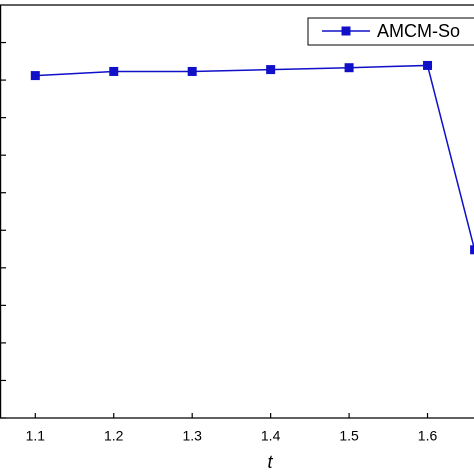 This screenshot has width=474, height=474. I want to click on x-tick-label: 1.4, so click(271, 436).